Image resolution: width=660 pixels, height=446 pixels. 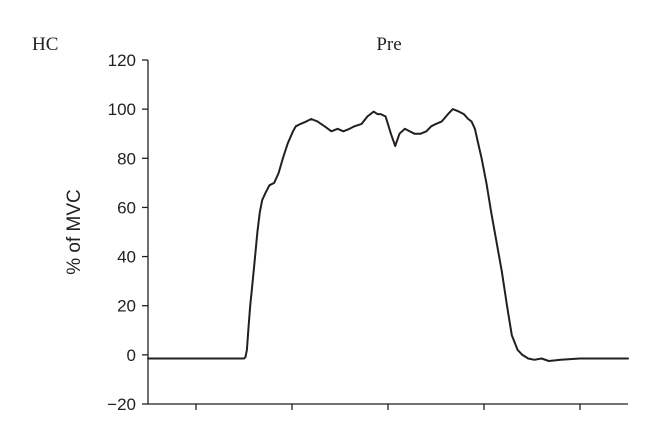 I want to click on y-tick-label: 100, so click(x=122, y=109).